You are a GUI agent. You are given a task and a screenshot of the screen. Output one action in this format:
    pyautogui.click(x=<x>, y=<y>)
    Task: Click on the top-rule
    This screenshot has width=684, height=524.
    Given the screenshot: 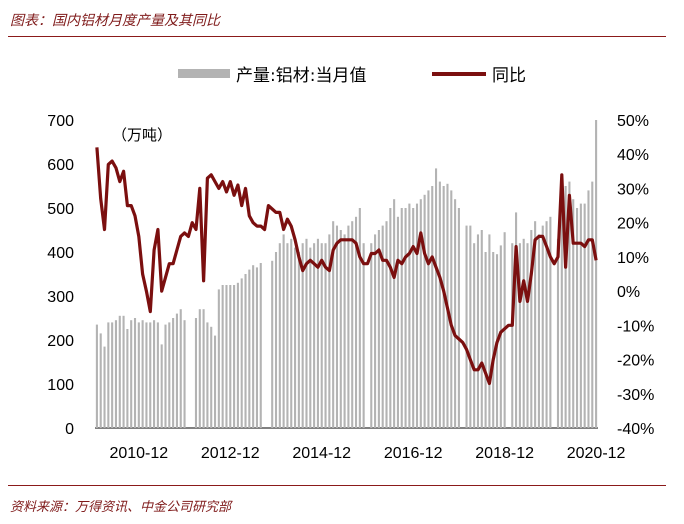 What is the action you would take?
    pyautogui.click(x=337, y=36)
    